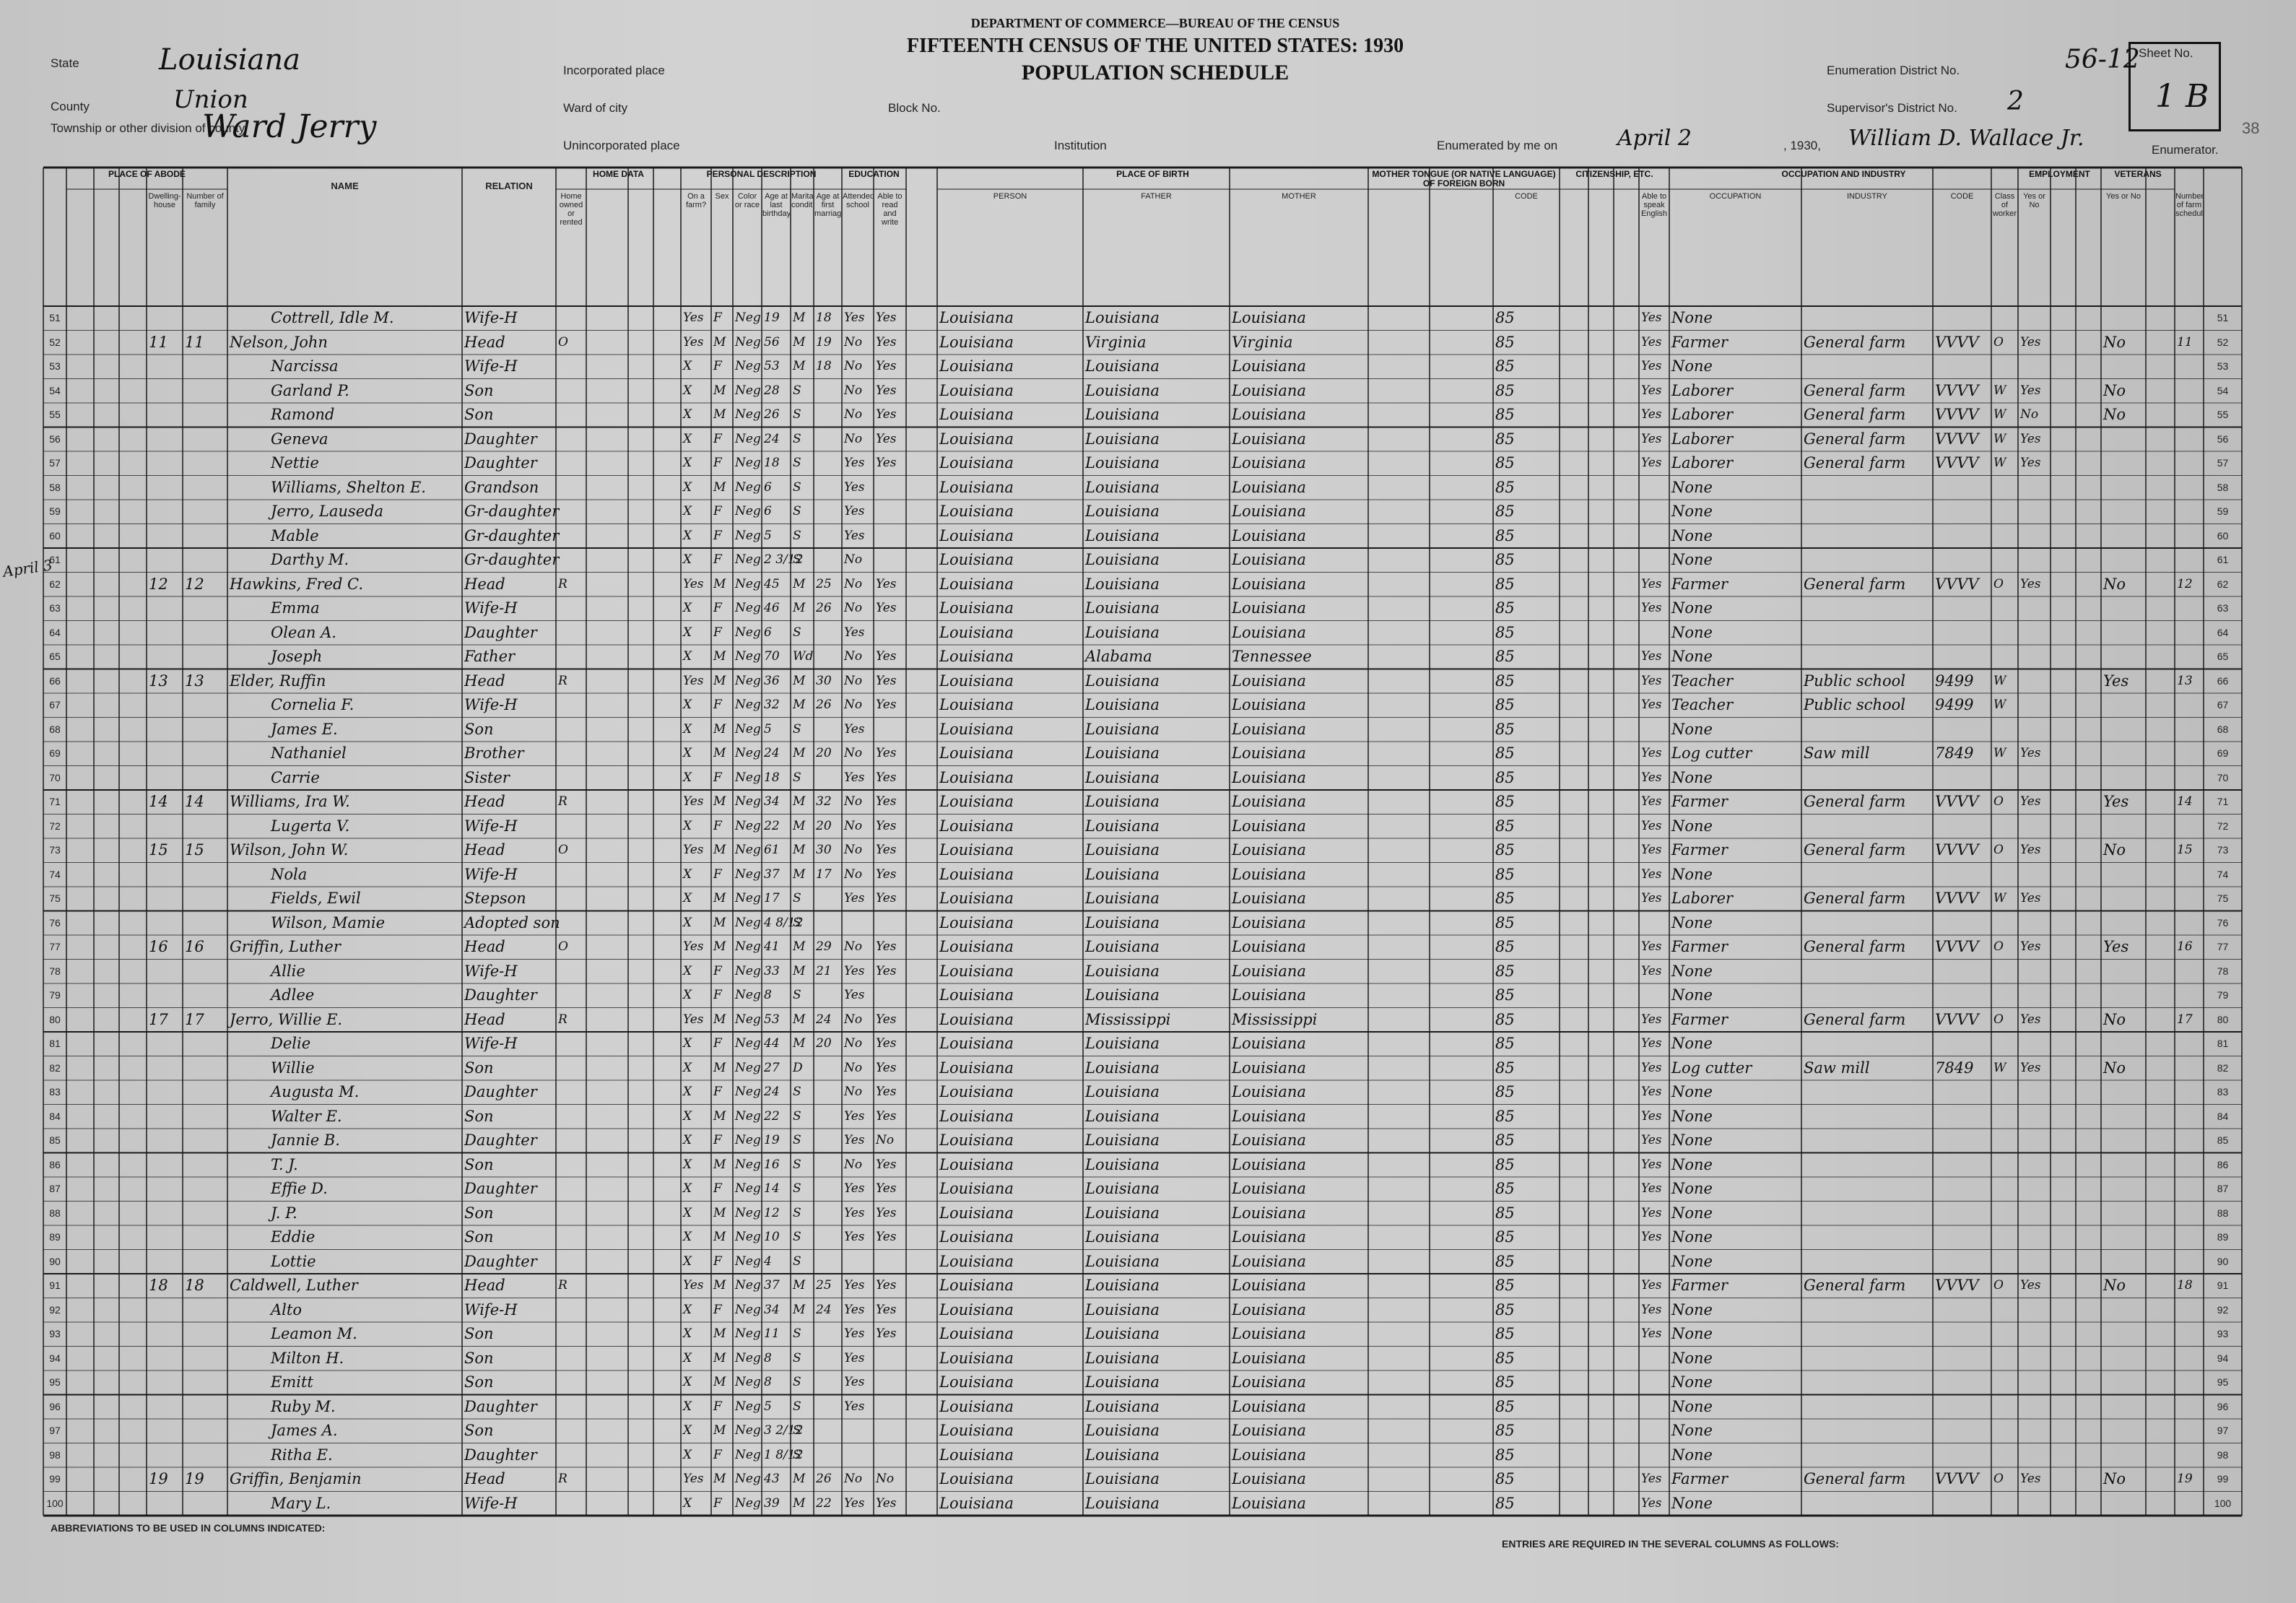 The height and width of the screenshot is (1603, 2296). What do you see at coordinates (772, 705) in the screenshot?
I see `age: 32` at bounding box center [772, 705].